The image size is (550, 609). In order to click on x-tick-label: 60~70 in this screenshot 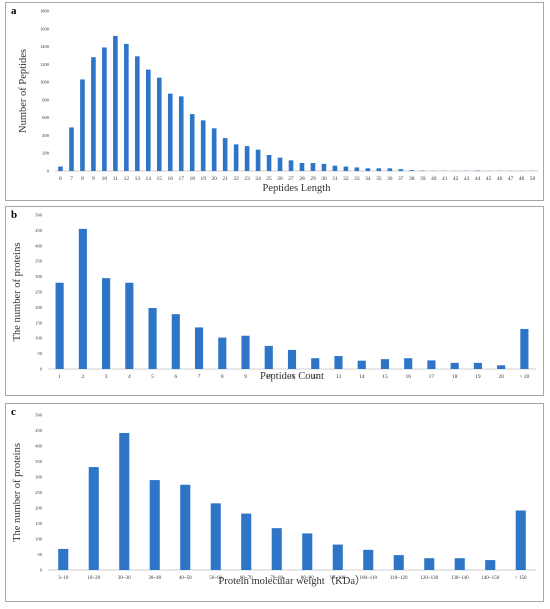, I will do `click(246, 578)`.